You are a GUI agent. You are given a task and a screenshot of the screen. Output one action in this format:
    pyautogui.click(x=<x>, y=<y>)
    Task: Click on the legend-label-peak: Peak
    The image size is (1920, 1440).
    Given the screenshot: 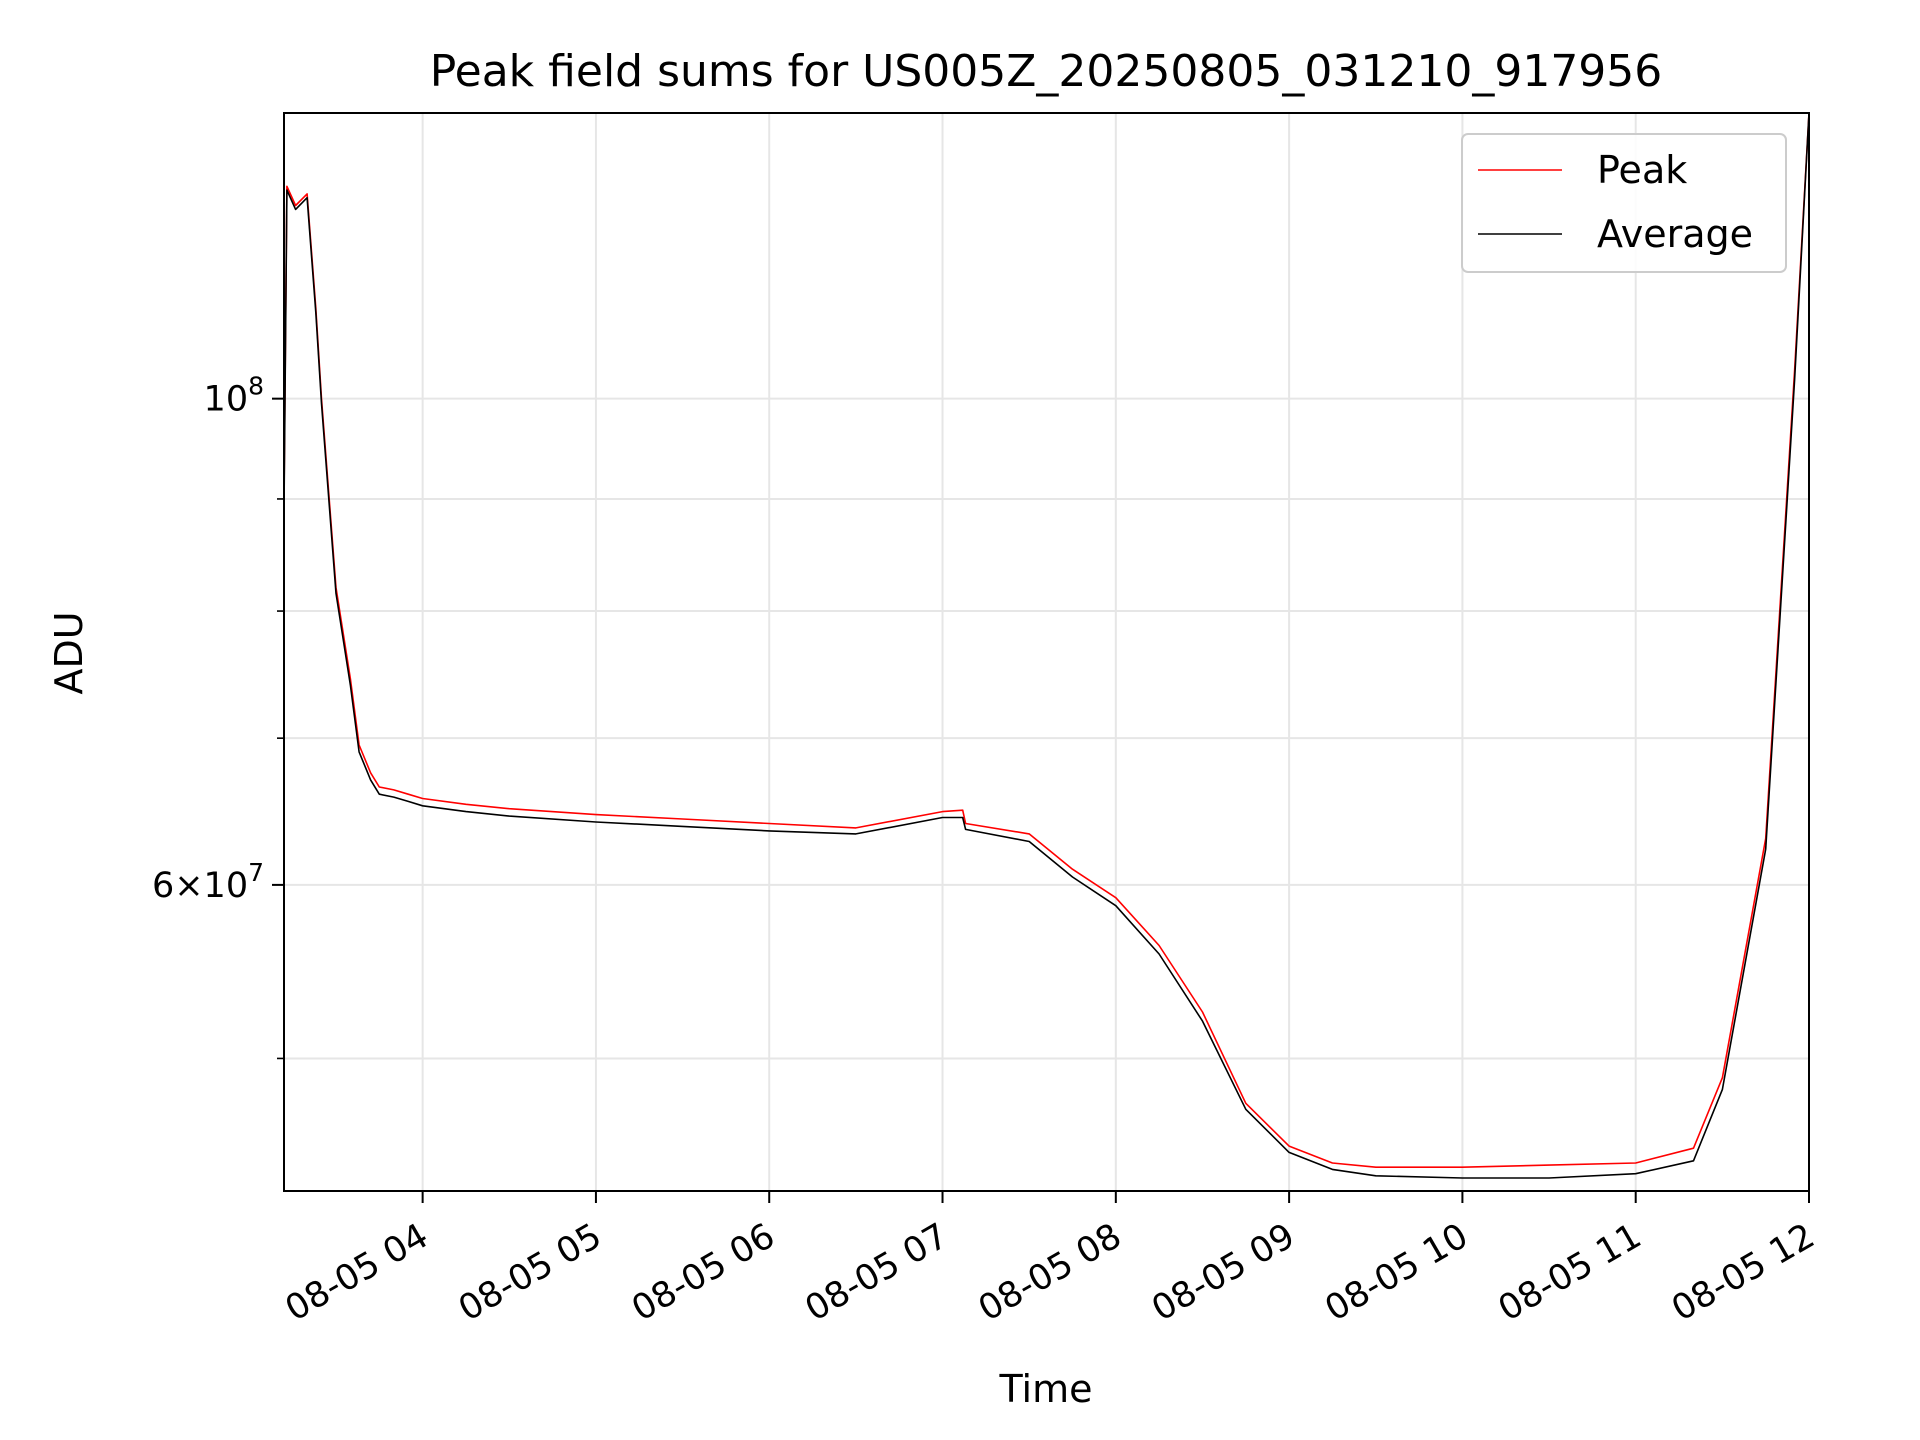 What is the action you would take?
    pyautogui.click(x=1642, y=170)
    